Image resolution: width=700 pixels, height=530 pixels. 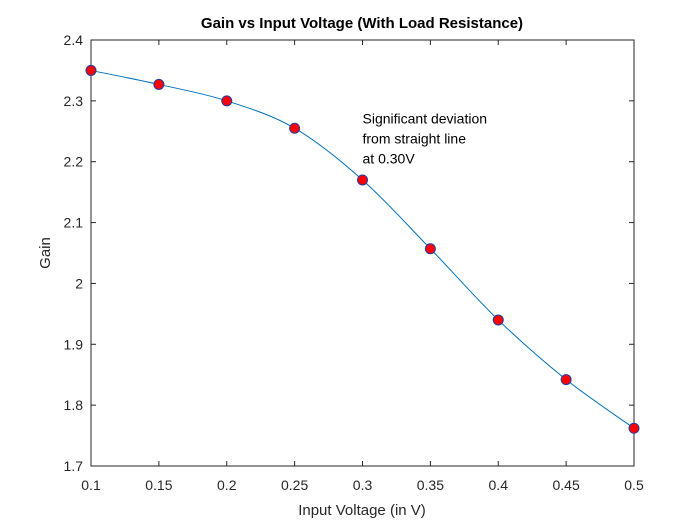 What do you see at coordinates (74, 40) in the screenshot?
I see `y-tick-label: 2.4` at bounding box center [74, 40].